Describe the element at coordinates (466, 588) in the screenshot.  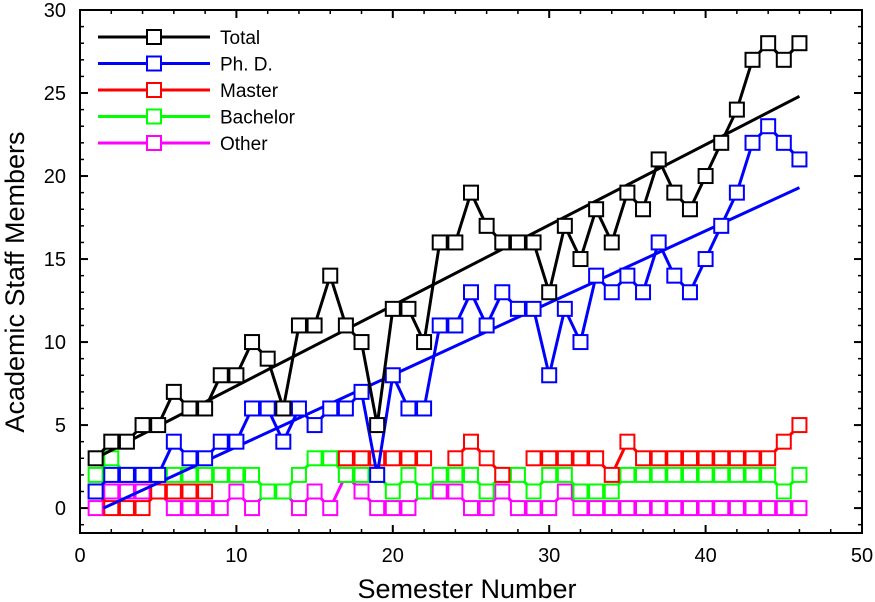
I see `x-axis-title: Semester Number` at that location.